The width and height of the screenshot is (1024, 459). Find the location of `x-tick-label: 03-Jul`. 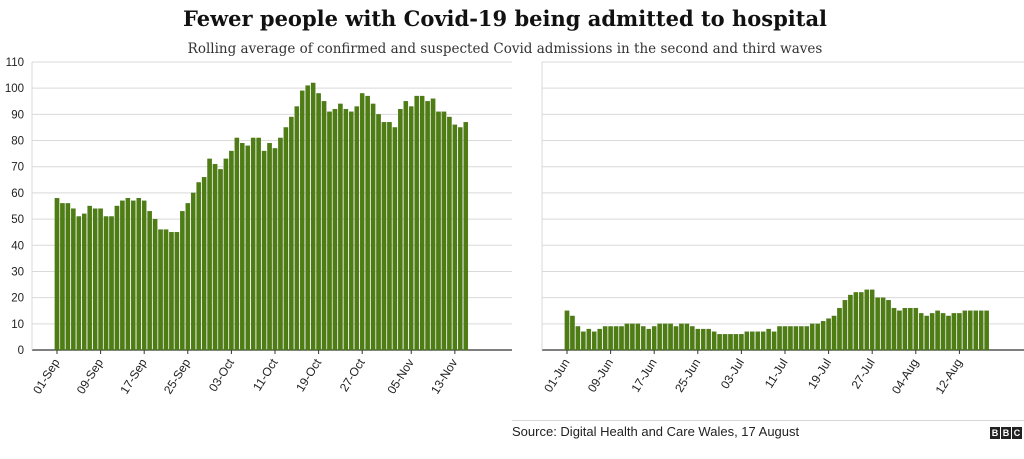

x-tick-label: 03-Jul is located at coordinates (732, 373).